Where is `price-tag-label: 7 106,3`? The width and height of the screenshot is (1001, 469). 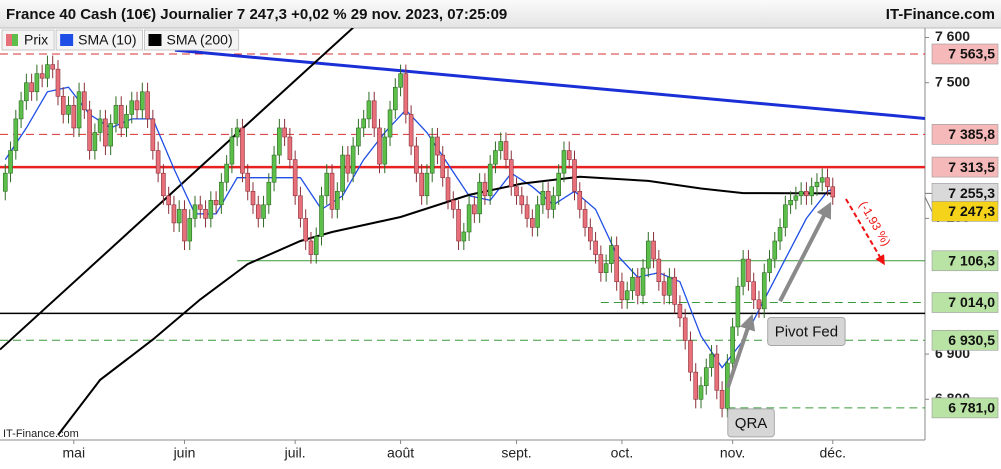 price-tag-label: 7 106,3 is located at coordinates (971, 260).